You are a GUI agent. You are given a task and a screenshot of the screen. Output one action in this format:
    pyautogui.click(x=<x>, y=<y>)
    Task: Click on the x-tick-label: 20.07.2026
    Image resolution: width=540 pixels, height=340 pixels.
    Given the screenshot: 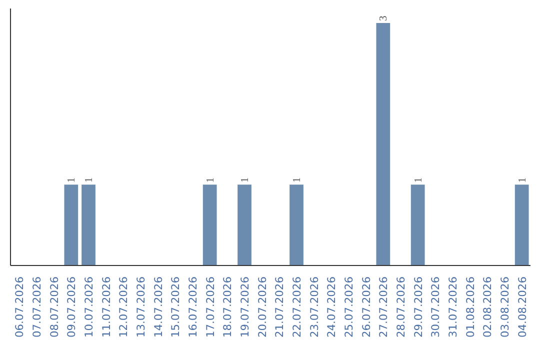 What is the action you would take?
    pyautogui.click(x=262, y=307)
    